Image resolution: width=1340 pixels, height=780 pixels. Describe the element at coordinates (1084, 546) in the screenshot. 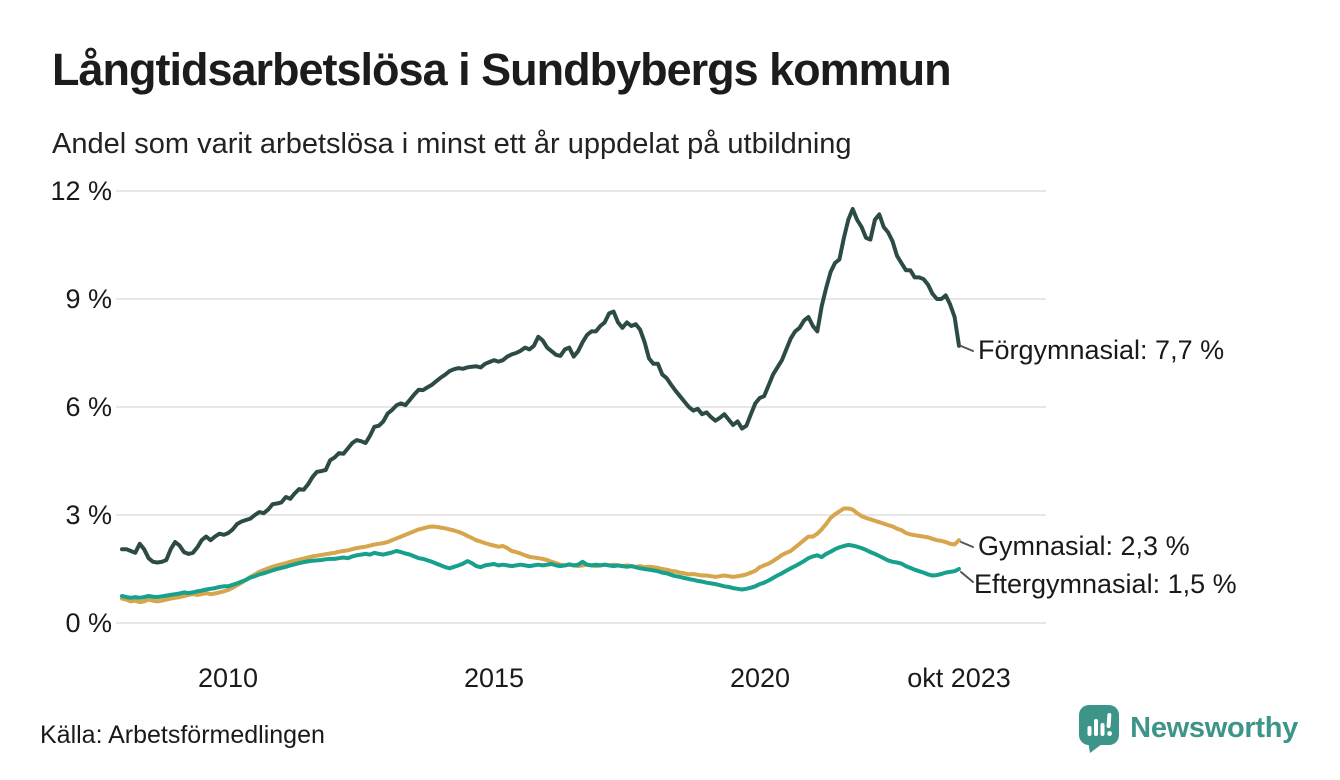

I see `series-label-gymnasial: Gymnasial: 2,3 %` at that location.